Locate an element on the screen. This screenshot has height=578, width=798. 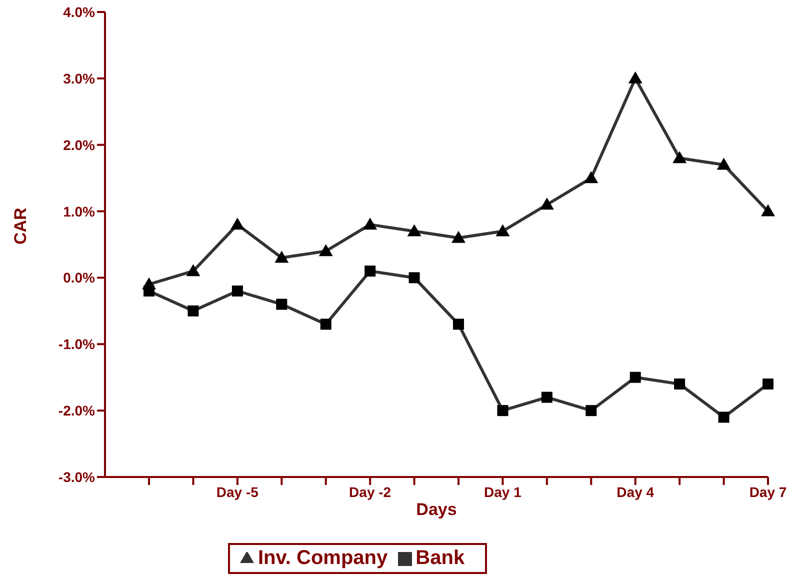
y-tick-label: -3.0% is located at coordinates (77, 476).